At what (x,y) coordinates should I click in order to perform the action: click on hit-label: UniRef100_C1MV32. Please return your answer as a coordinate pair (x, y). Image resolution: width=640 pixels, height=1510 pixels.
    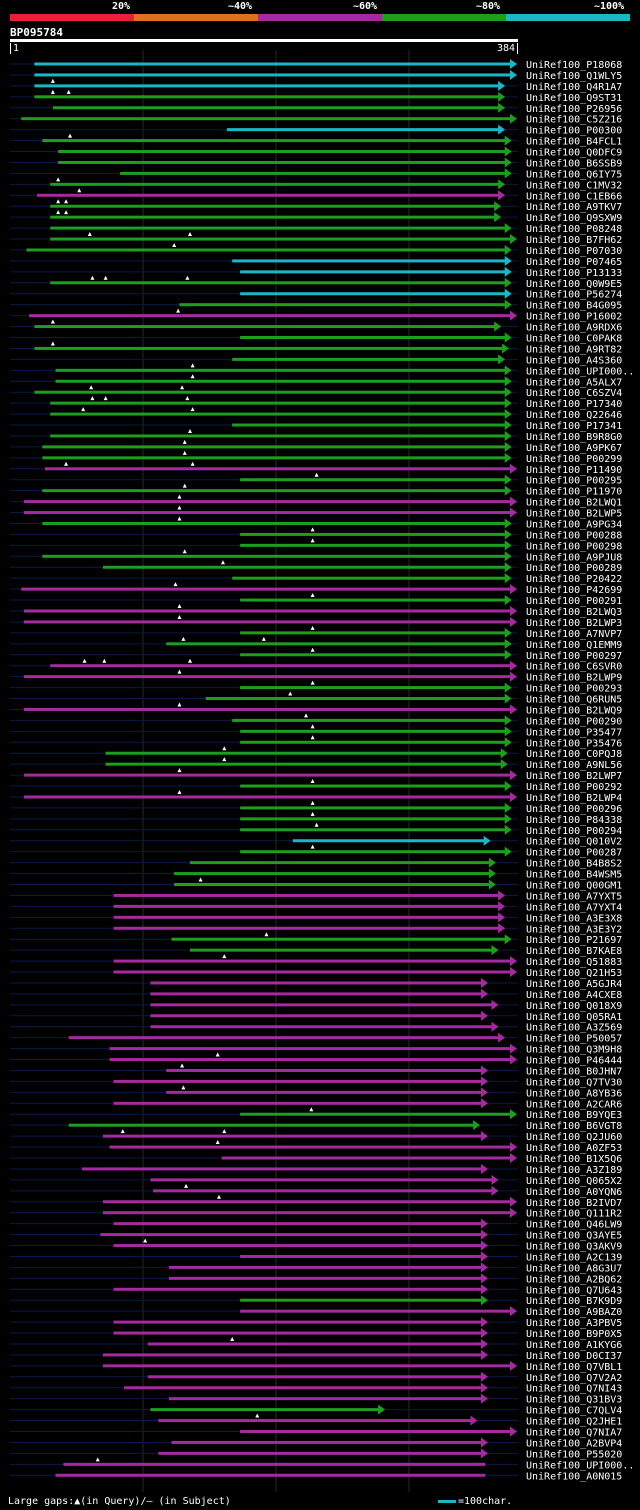
    Looking at the image, I should click on (574, 185).